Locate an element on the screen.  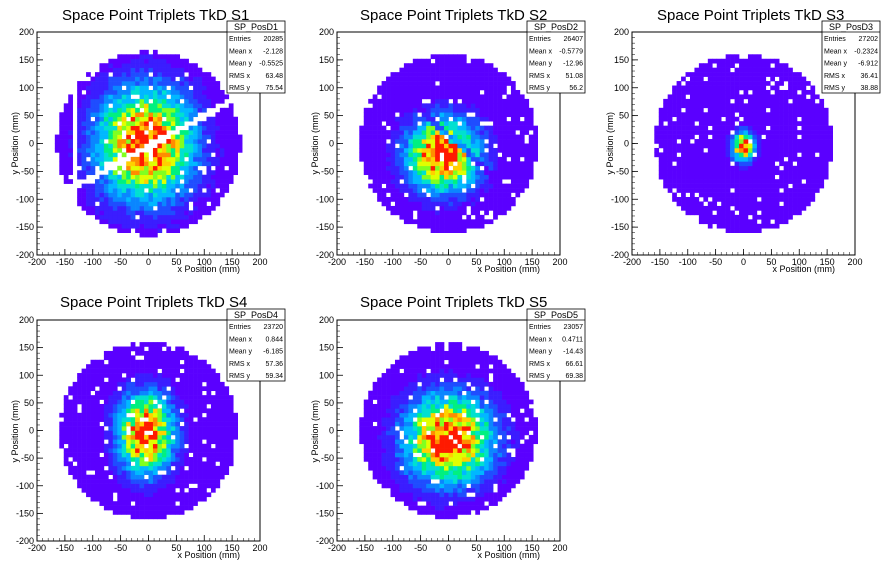
x-tick-label: -150 is located at coordinates (660, 262).